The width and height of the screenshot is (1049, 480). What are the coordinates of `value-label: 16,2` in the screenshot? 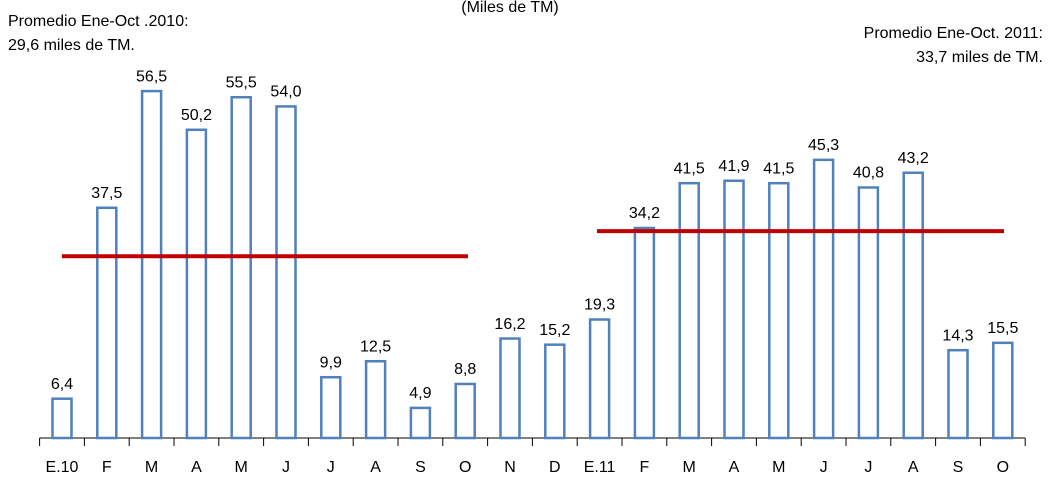 It's located at (509, 324).